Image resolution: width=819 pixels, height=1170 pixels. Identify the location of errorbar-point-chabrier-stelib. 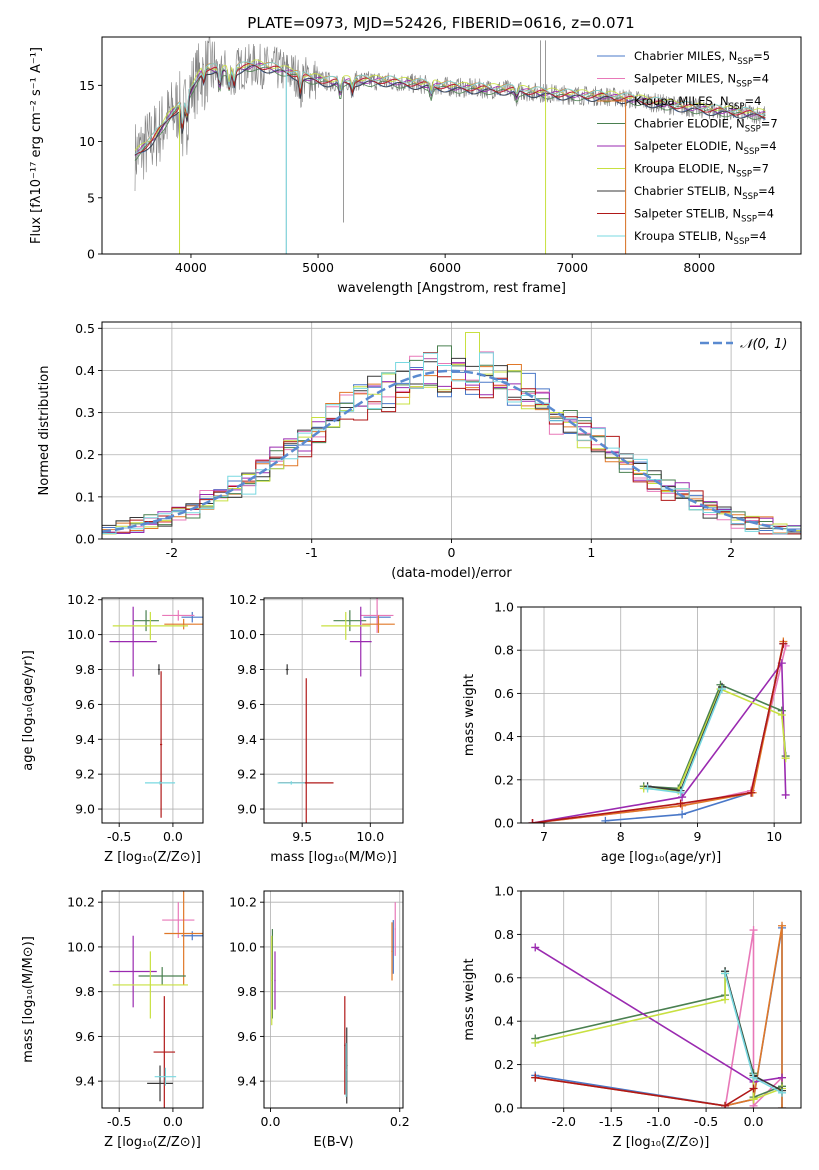
(160, 1083).